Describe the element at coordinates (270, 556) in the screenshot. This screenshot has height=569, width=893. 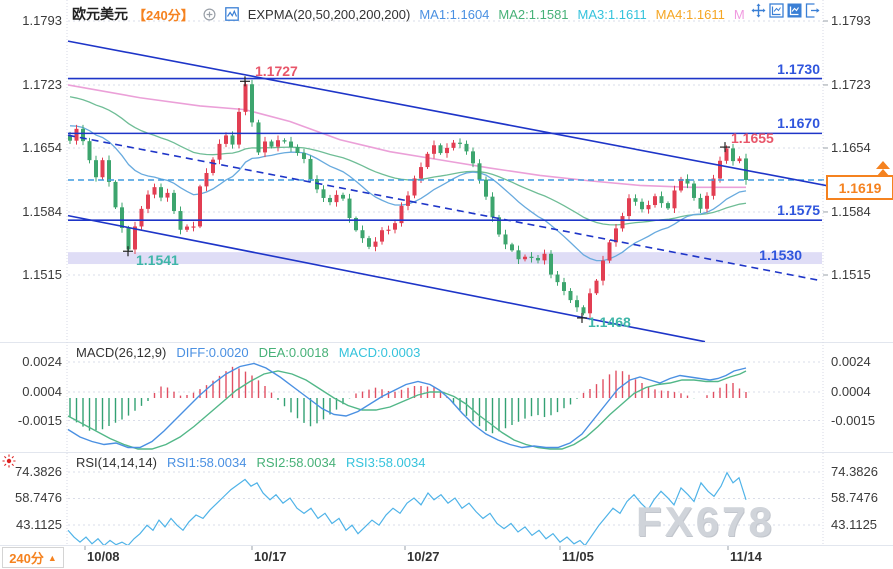
I see `date-label: 10/17` at that location.